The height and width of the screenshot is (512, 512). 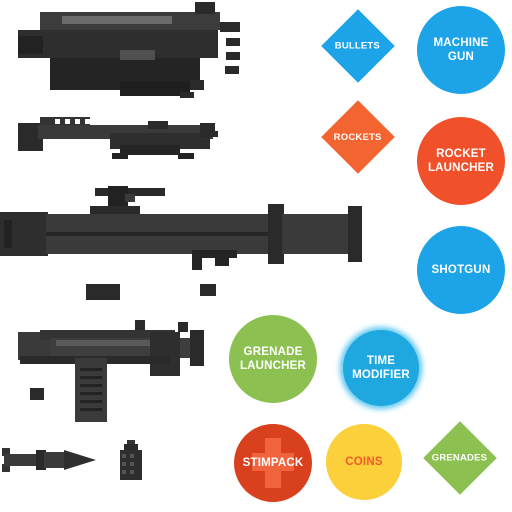 I want to click on coins-badge: COINS, so click(x=364, y=462).